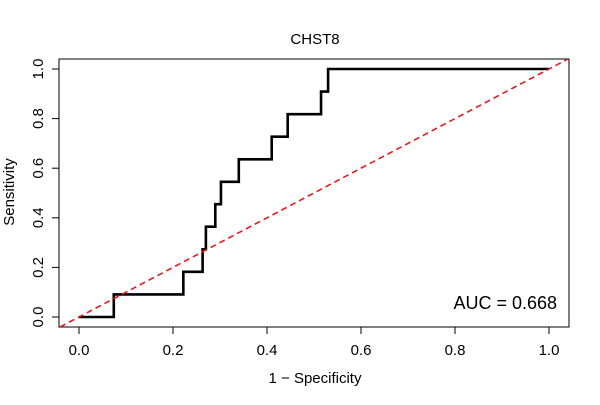 This screenshot has width=600, height=405. I want to click on auc-annotation: AUC = 0.668, so click(505, 303).